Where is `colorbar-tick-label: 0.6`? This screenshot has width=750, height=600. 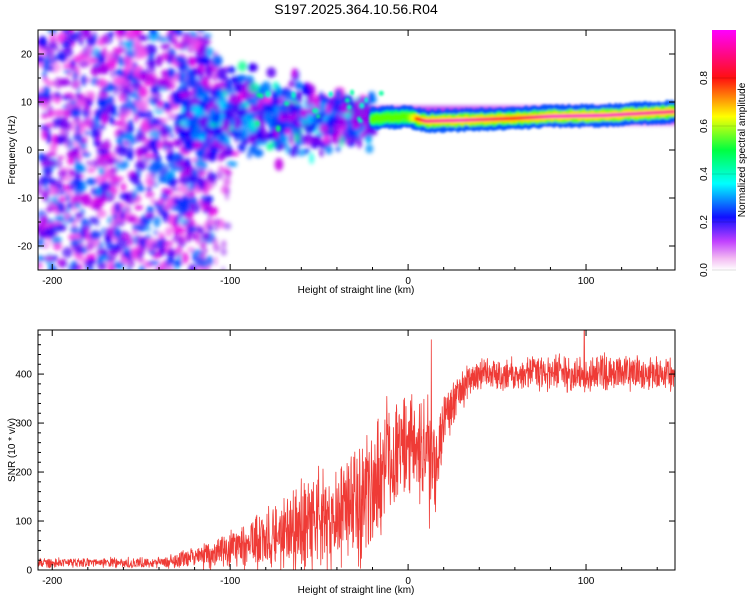 colorbar-tick-label: 0.6 is located at coordinates (704, 126).